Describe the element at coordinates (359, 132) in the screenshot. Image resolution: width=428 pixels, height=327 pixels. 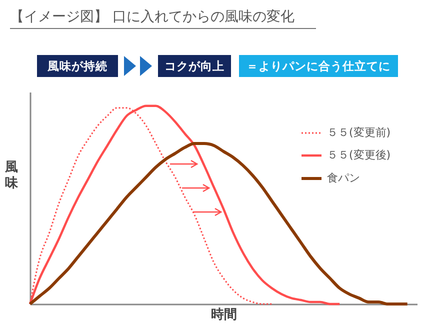
I see `legend-label: ５５(変更前)` at that location.